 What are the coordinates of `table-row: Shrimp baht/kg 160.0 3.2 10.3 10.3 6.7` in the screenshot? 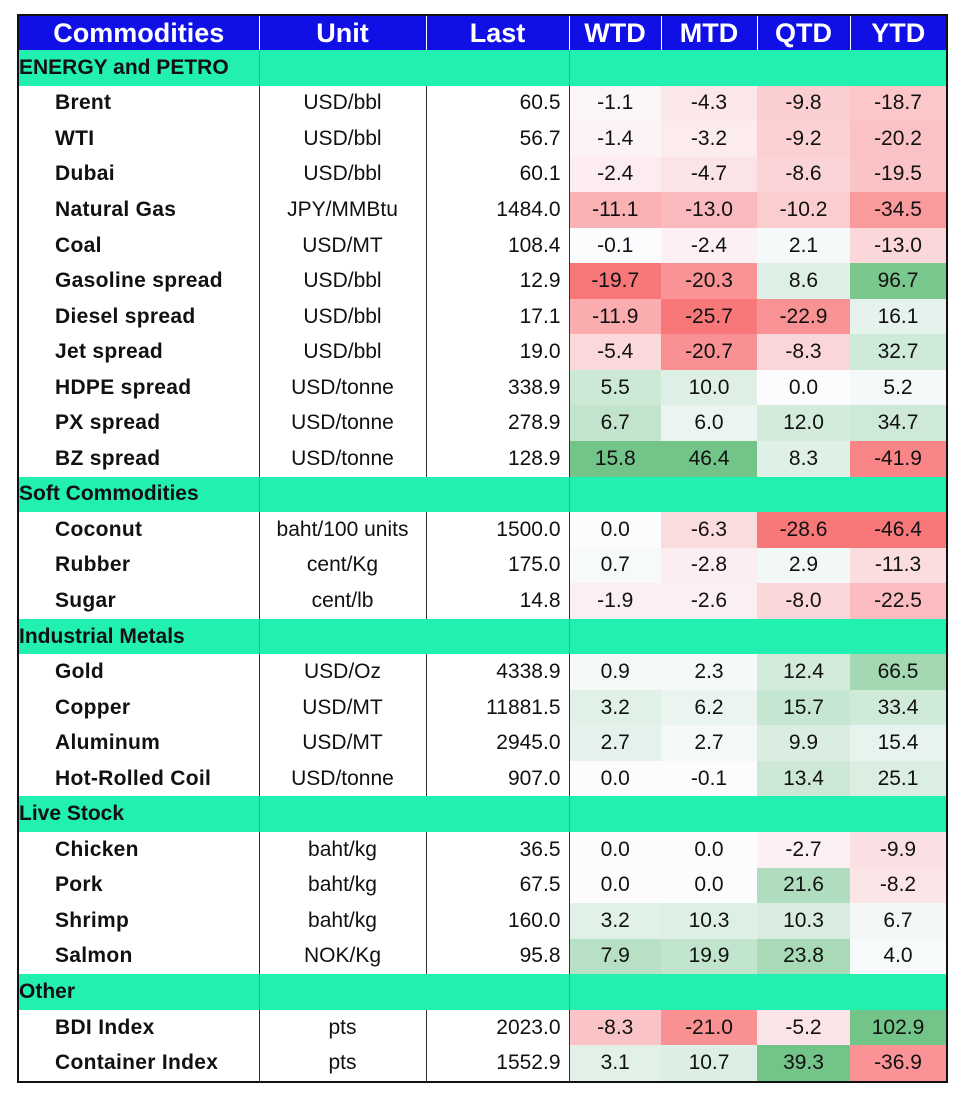 It's located at (482, 921).